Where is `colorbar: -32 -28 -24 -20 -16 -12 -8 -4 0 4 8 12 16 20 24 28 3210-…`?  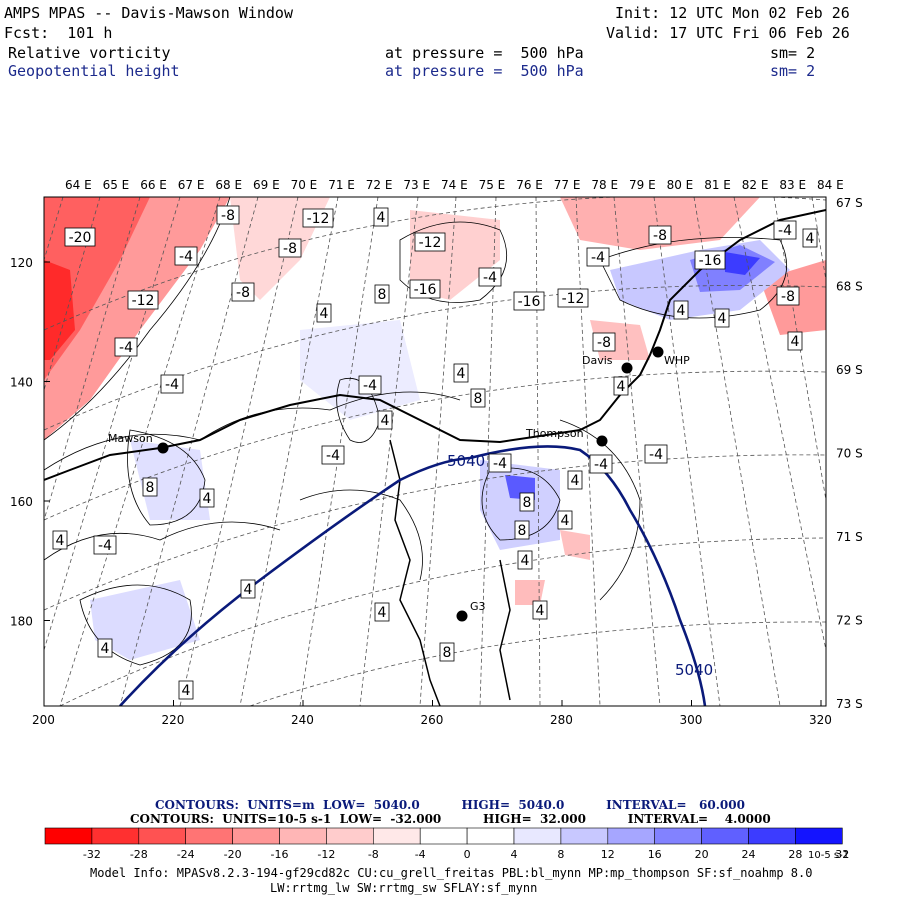
colorbar: -32 -28 -24 -20 -16 -12 -8 -4 0 4 8 12 16 20 24 28 3210-… is located at coordinates (446, 844).